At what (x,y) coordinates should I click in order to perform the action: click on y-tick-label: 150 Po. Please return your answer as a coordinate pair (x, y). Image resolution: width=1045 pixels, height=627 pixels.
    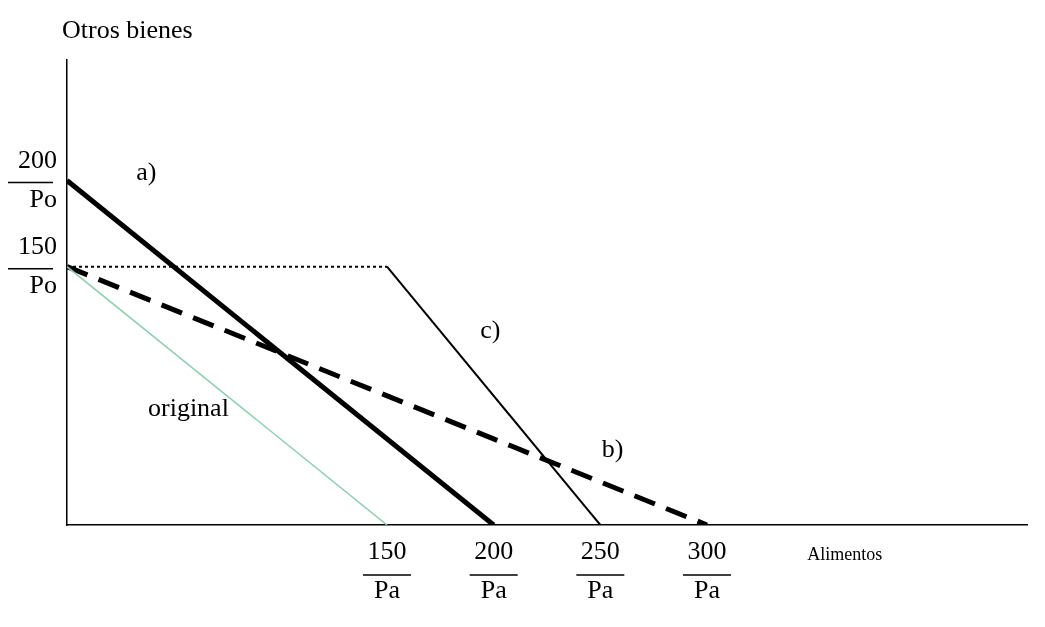
    Looking at the image, I should click on (37, 264).